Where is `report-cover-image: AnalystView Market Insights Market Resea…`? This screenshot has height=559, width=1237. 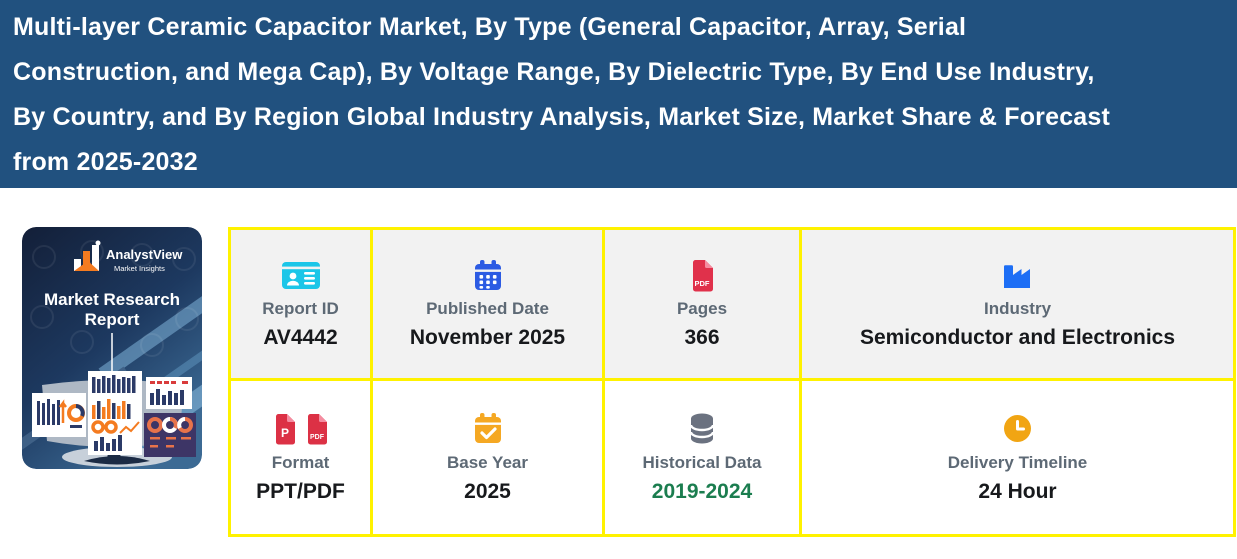
report-cover-image: AnalystView Market Insights Market Resea… is located at coordinates (112, 348).